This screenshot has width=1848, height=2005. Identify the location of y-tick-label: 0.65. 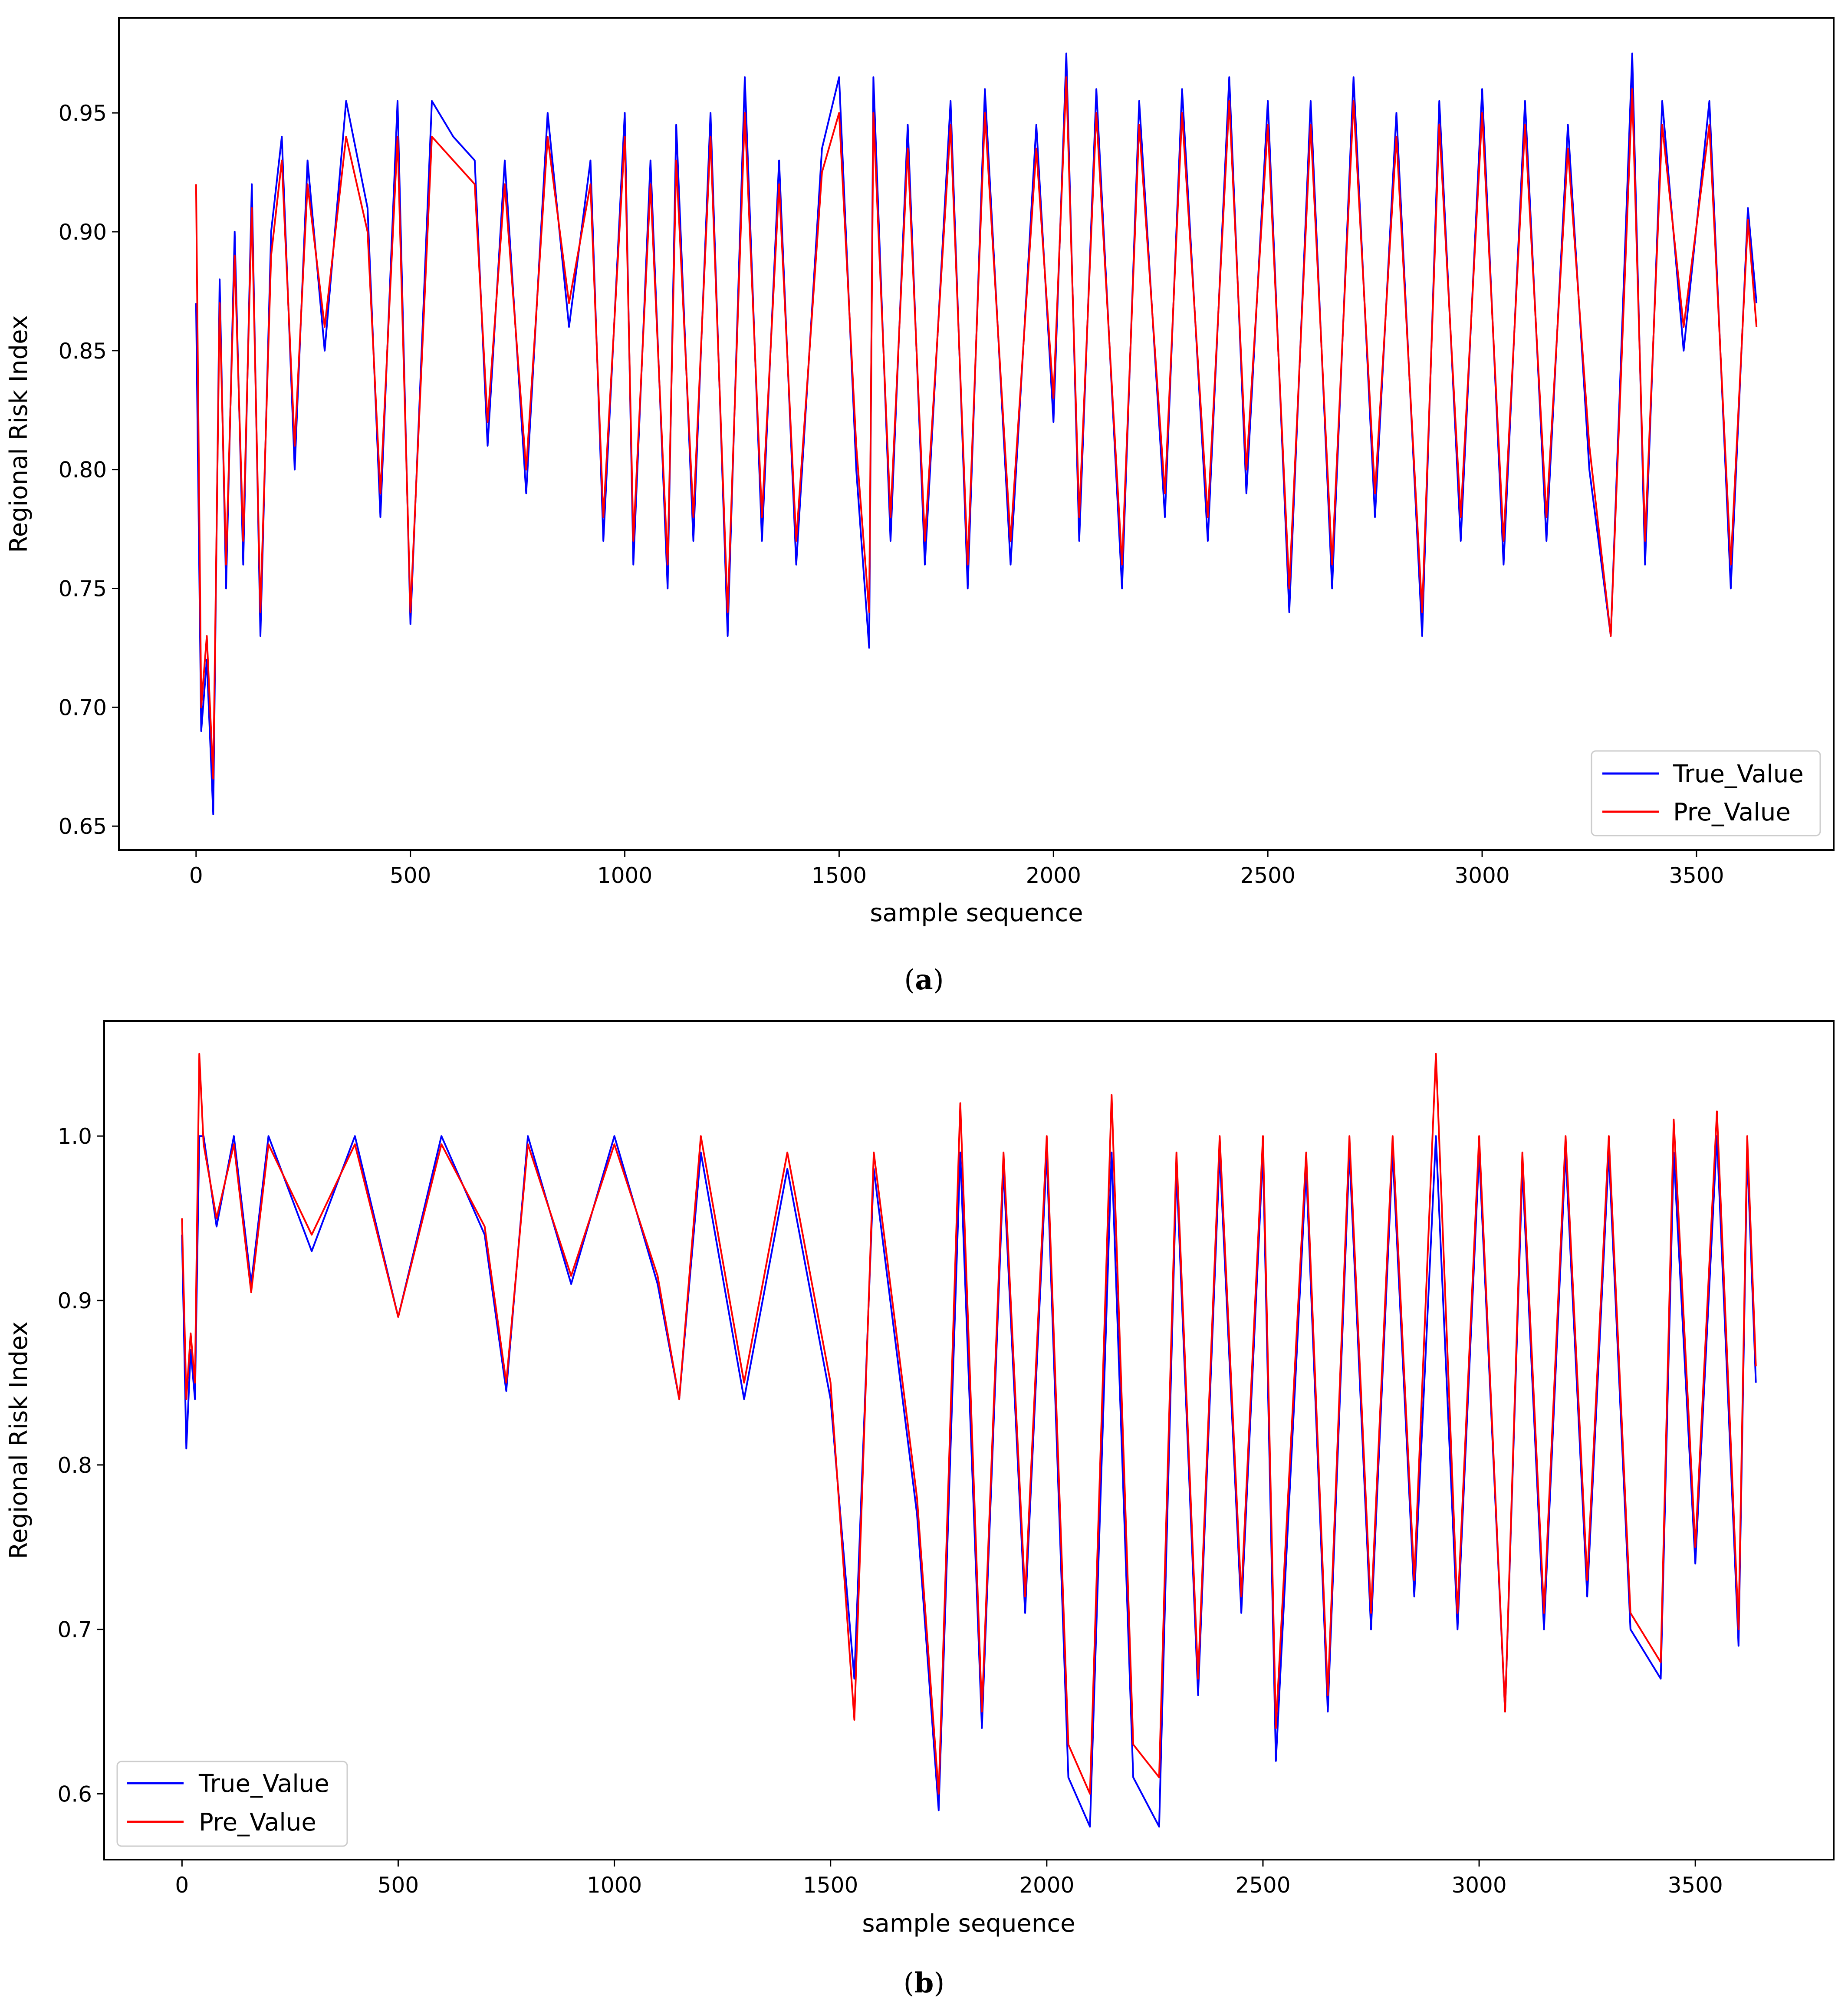
(83, 826).